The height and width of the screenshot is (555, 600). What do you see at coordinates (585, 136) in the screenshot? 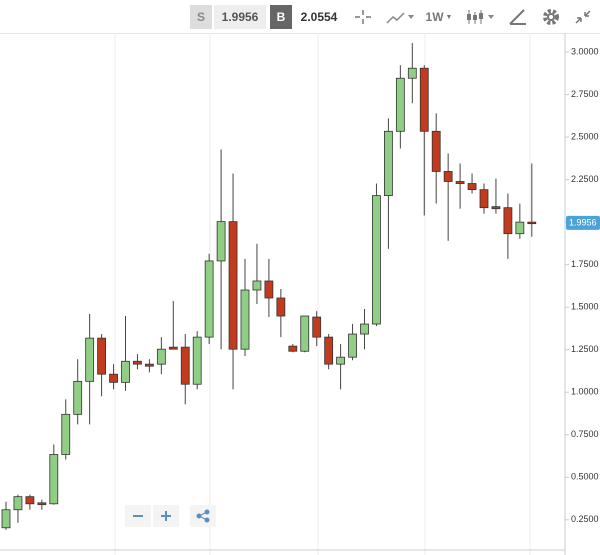
I see `y-tick-label: 2.5000` at bounding box center [585, 136].